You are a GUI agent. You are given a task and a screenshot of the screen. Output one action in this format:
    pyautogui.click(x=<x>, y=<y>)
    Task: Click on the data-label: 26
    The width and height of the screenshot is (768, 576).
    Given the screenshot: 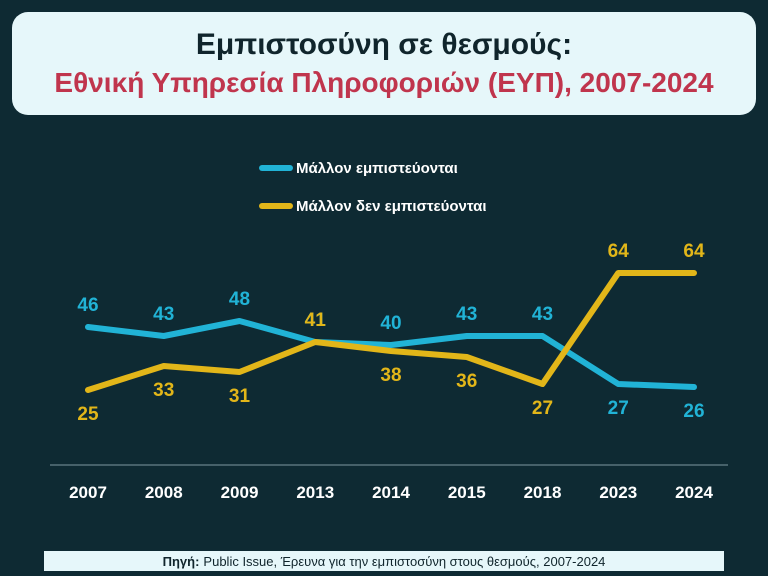 What is the action you would take?
    pyautogui.click(x=693, y=411)
    